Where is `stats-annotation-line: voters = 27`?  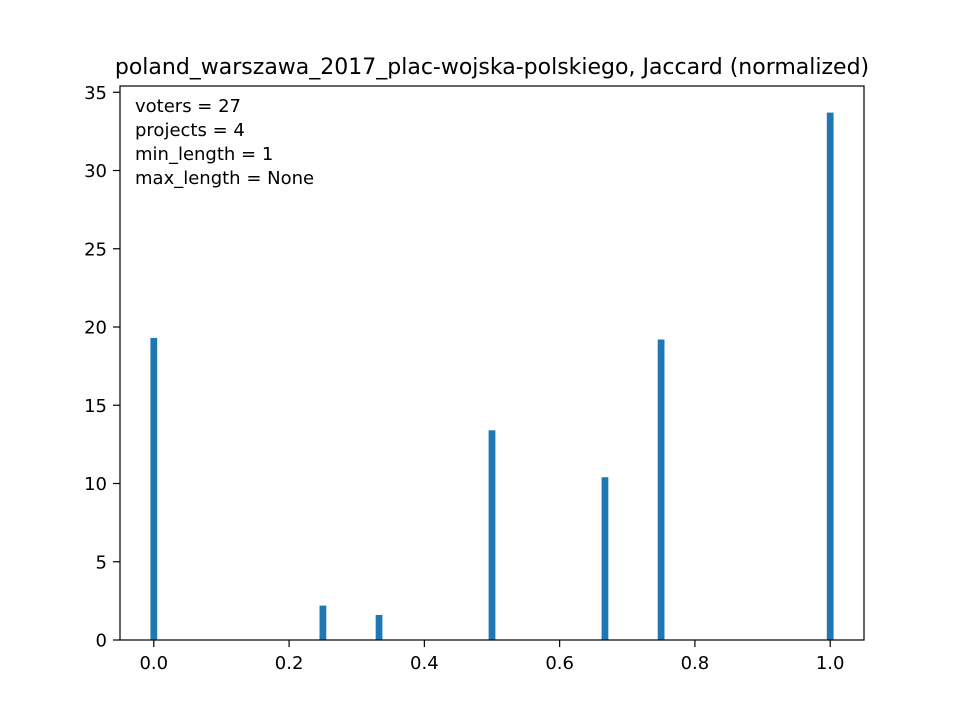
stats-annotation-line: voters = 27 is located at coordinates (188, 106).